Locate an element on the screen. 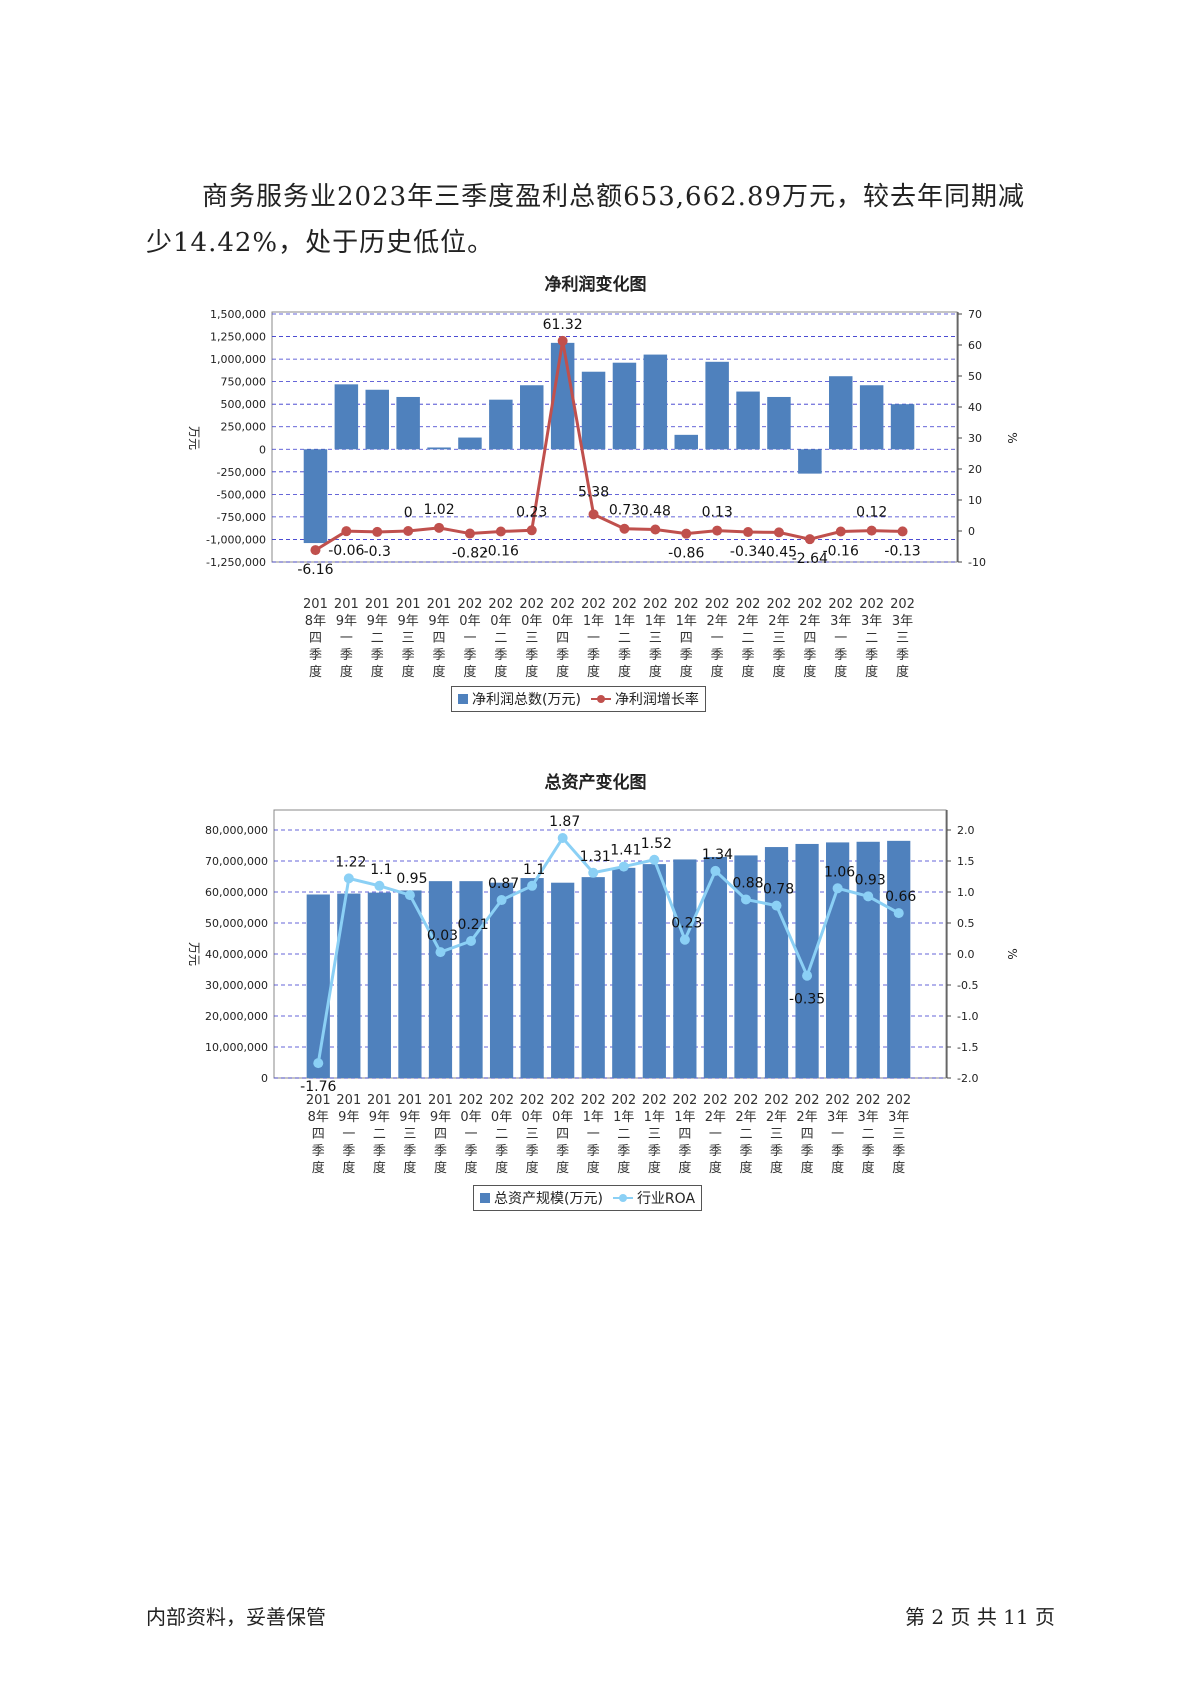  y-tick-label: 1,000,000 is located at coordinates (238, 359).